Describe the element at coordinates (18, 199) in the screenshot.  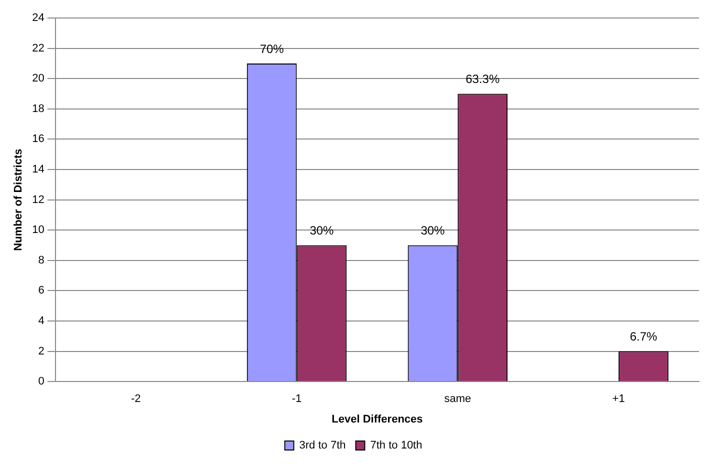
I see `y-axis-title: Number of Districts` at that location.